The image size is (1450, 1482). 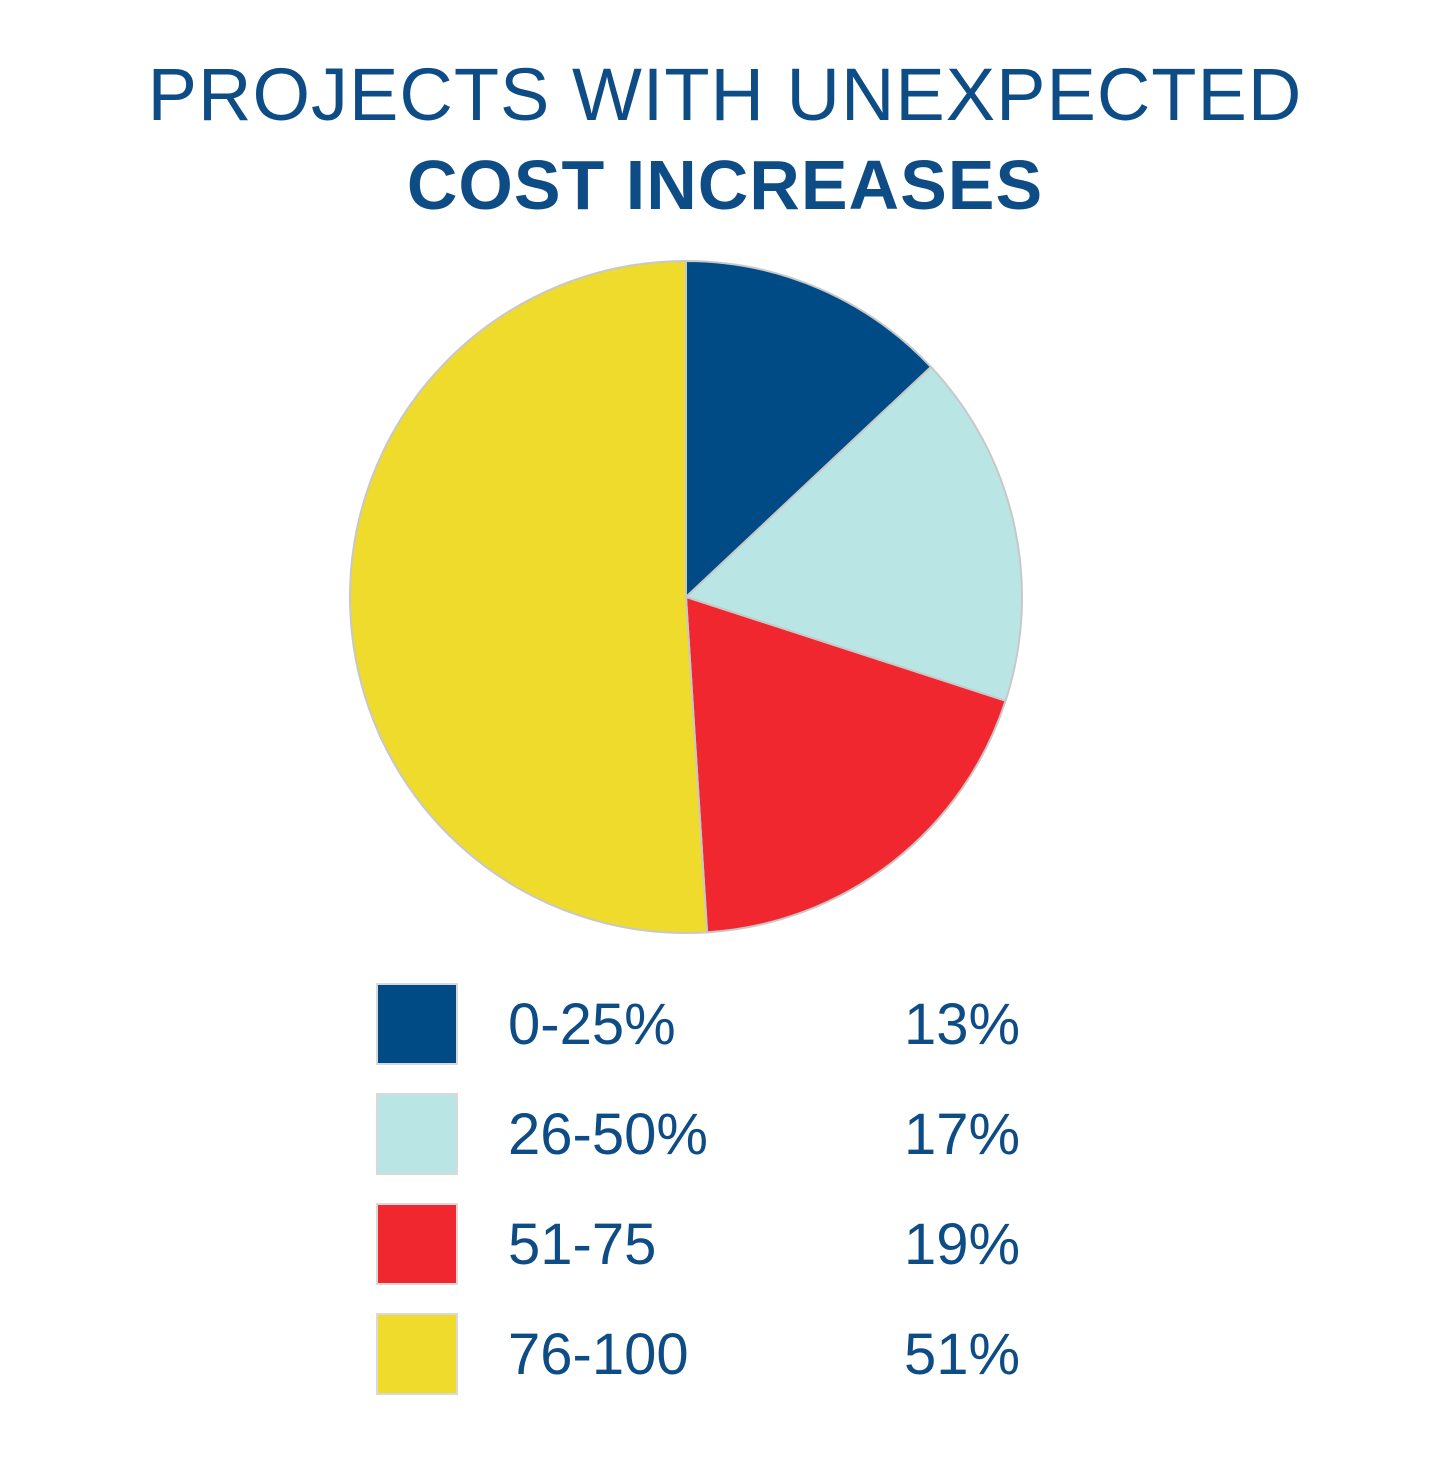 I want to click on legend-item: 26-50% 17%, so click(x=726, y=1148).